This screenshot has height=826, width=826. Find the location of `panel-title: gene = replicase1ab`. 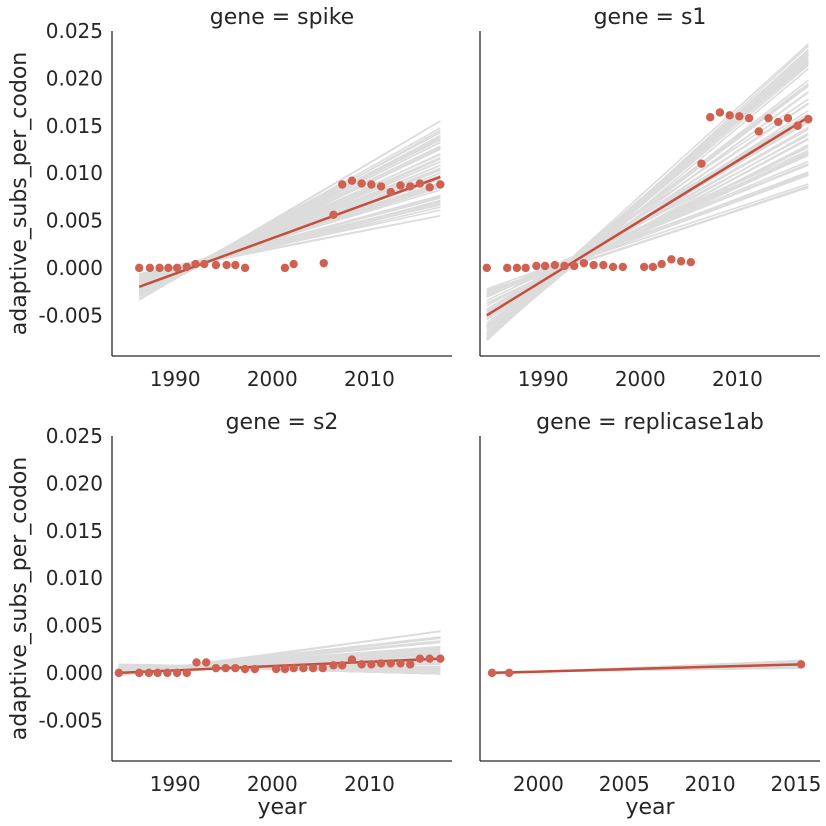

panel-title: gene = replicase1ab is located at coordinates (650, 422).